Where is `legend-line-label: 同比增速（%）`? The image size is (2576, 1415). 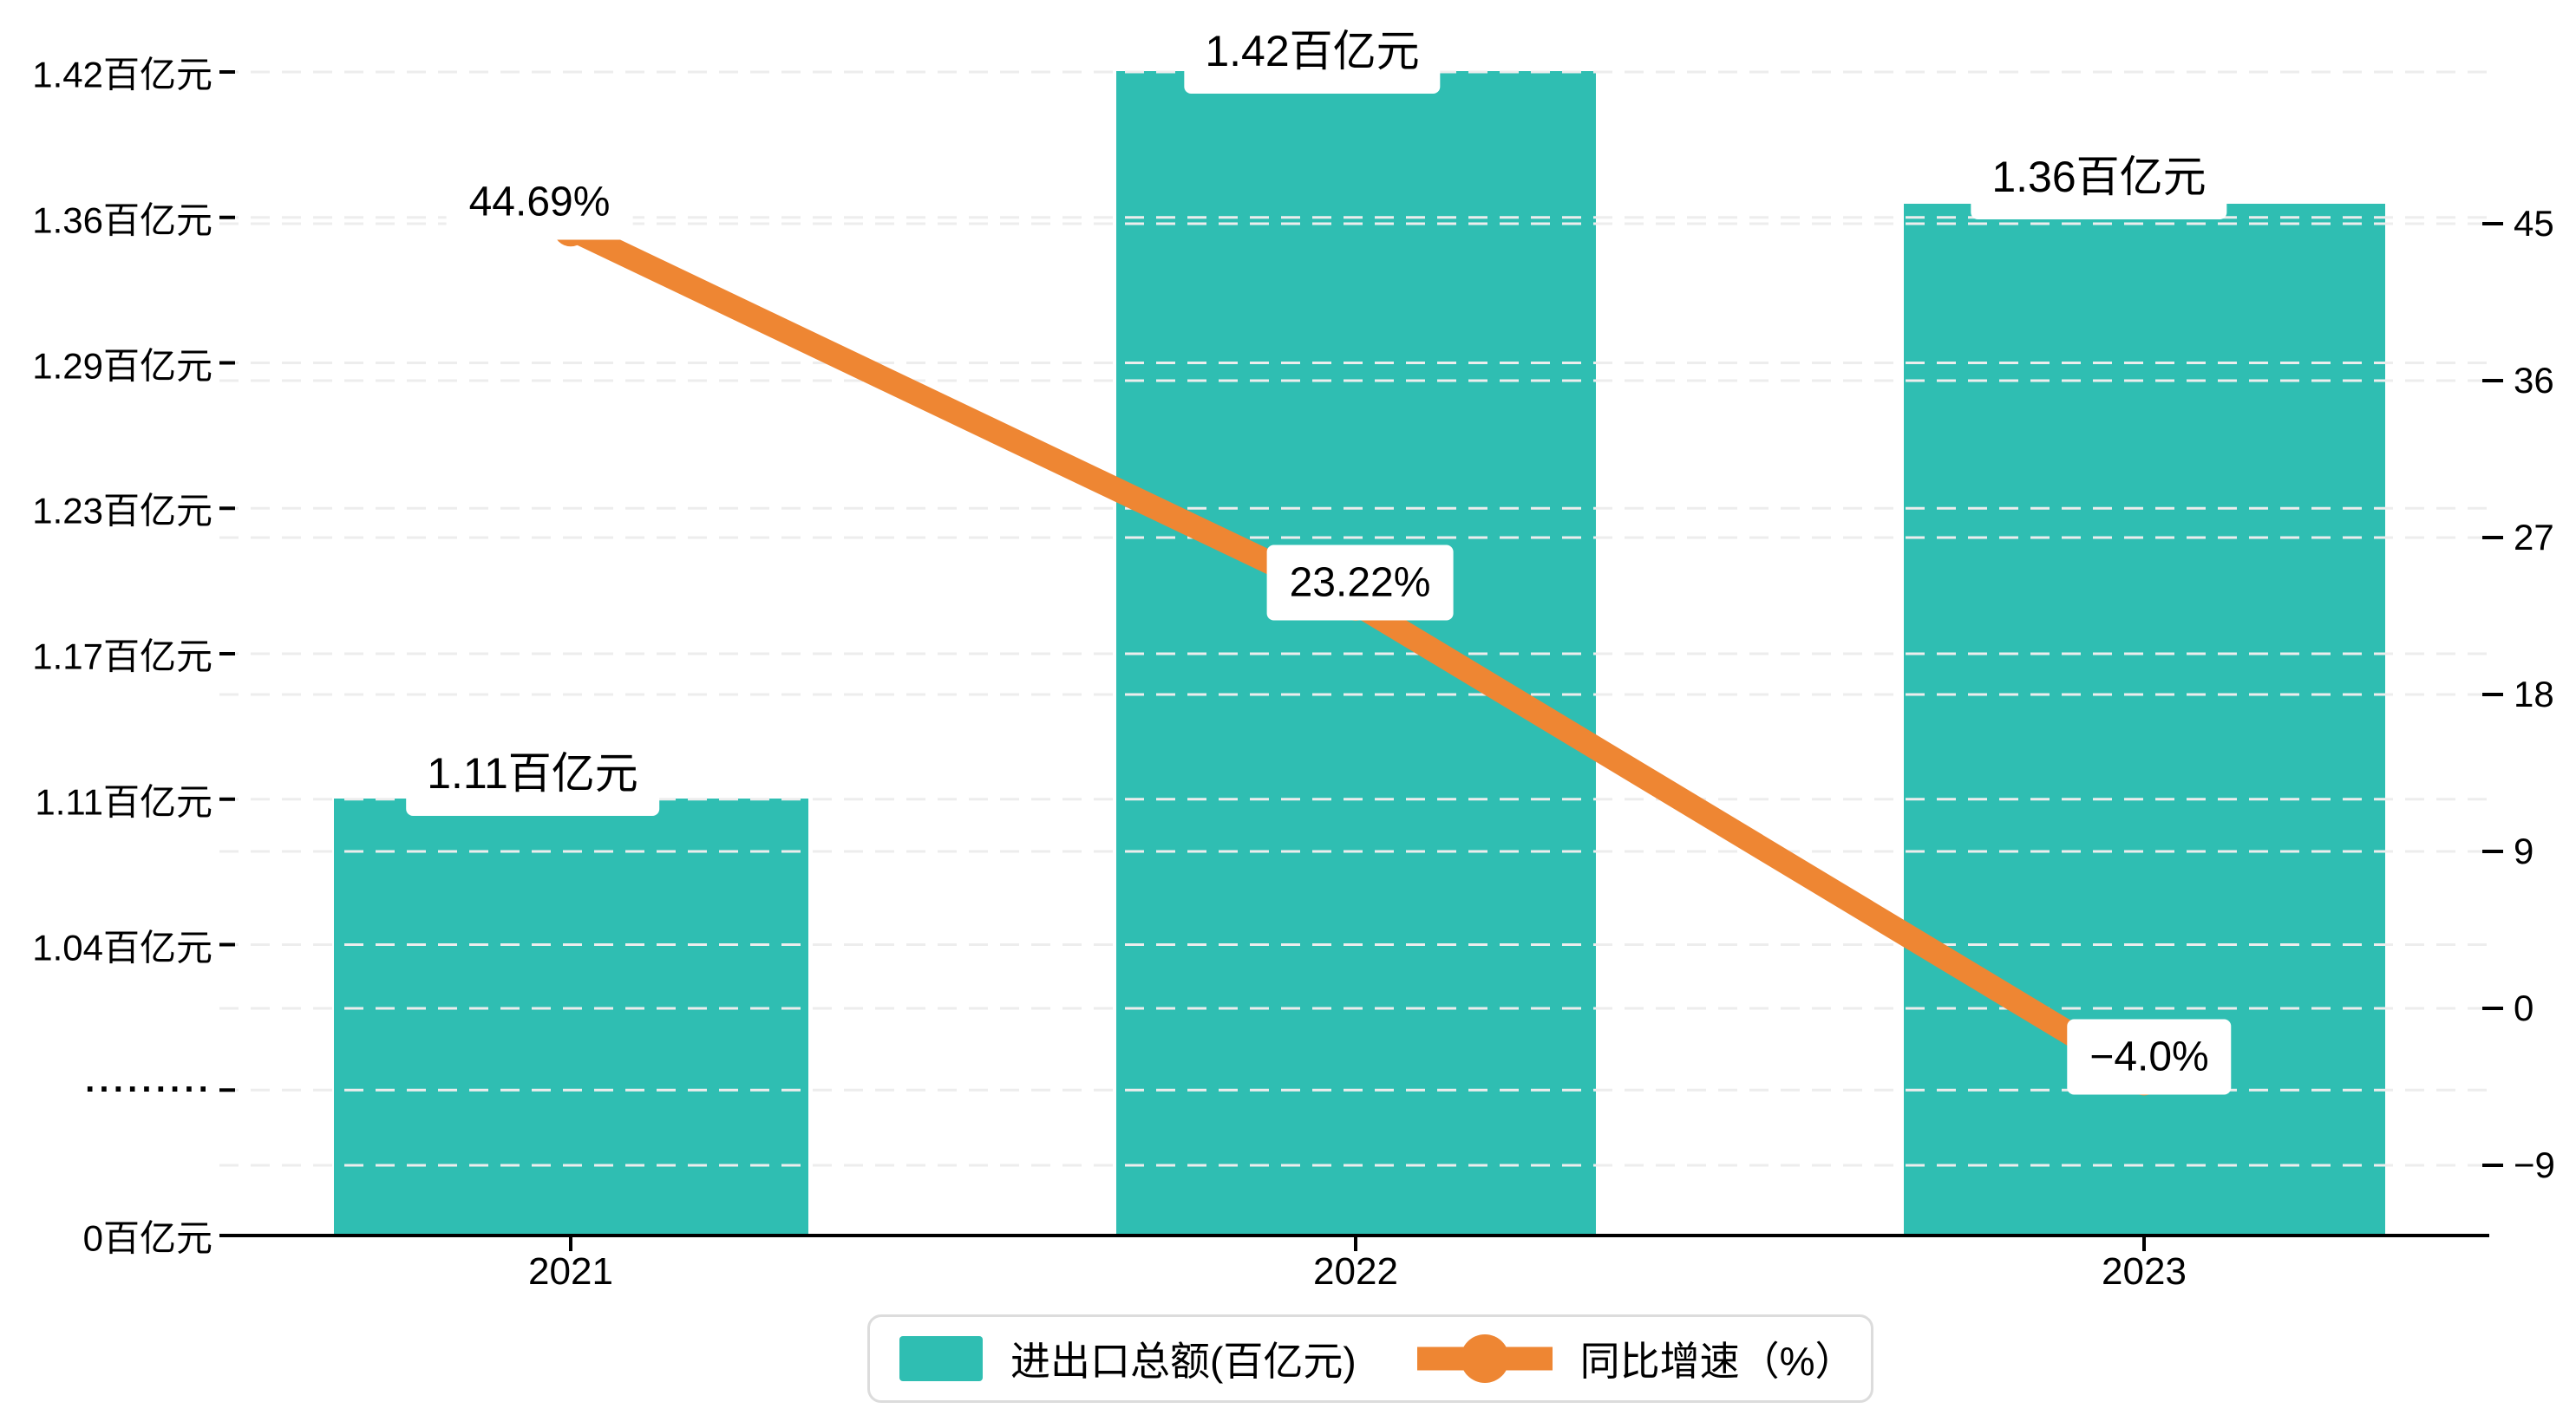
legend-line-label: 同比增速（%） is located at coordinates (1717, 1361).